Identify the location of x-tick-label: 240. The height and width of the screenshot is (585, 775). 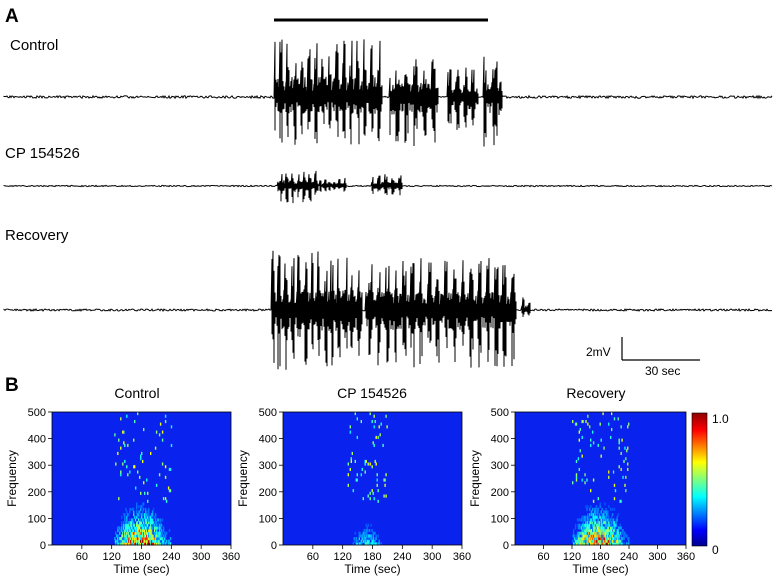
(402, 557).